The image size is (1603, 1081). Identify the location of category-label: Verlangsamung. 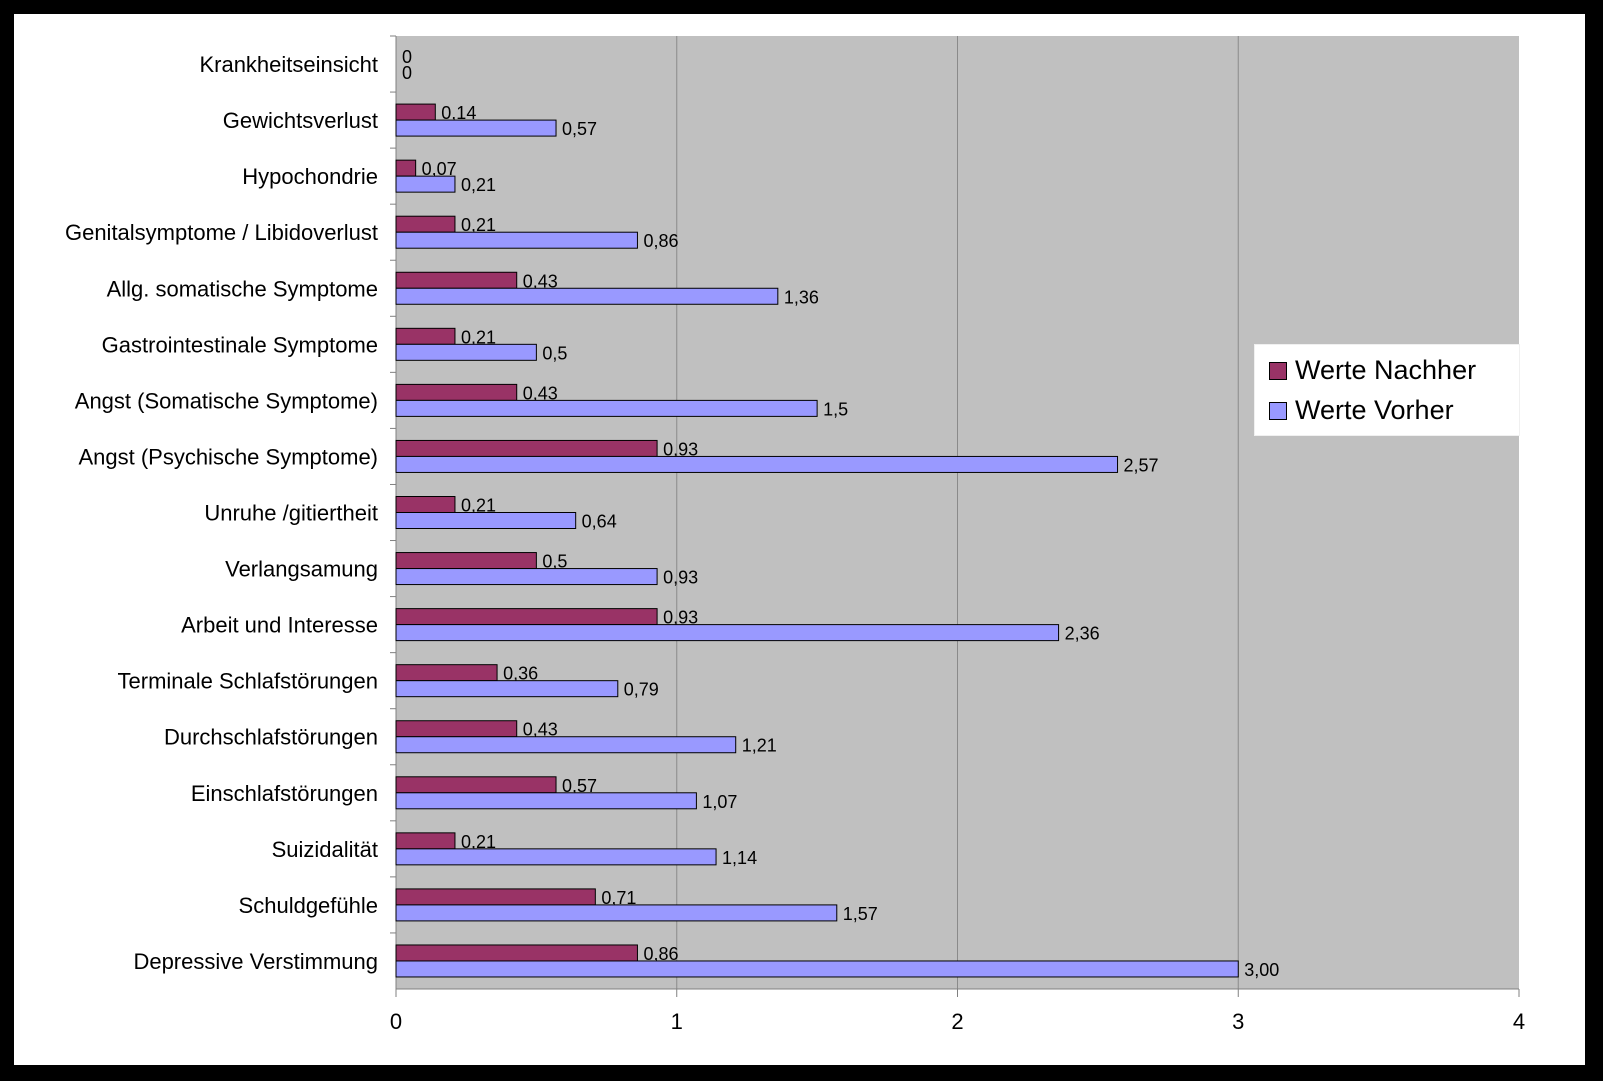
(301, 569).